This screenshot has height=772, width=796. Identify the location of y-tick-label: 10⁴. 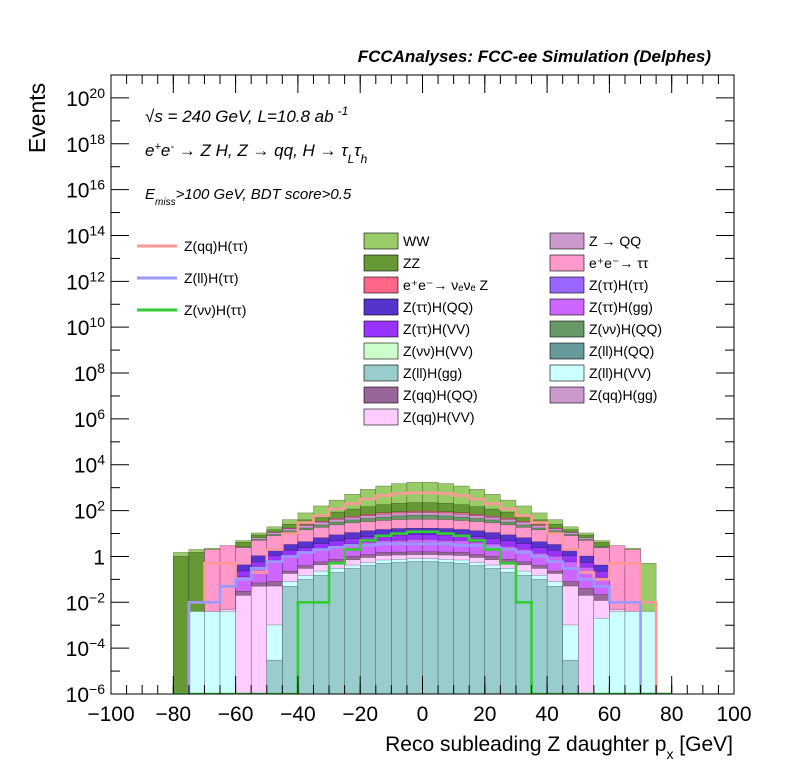
(89, 465).